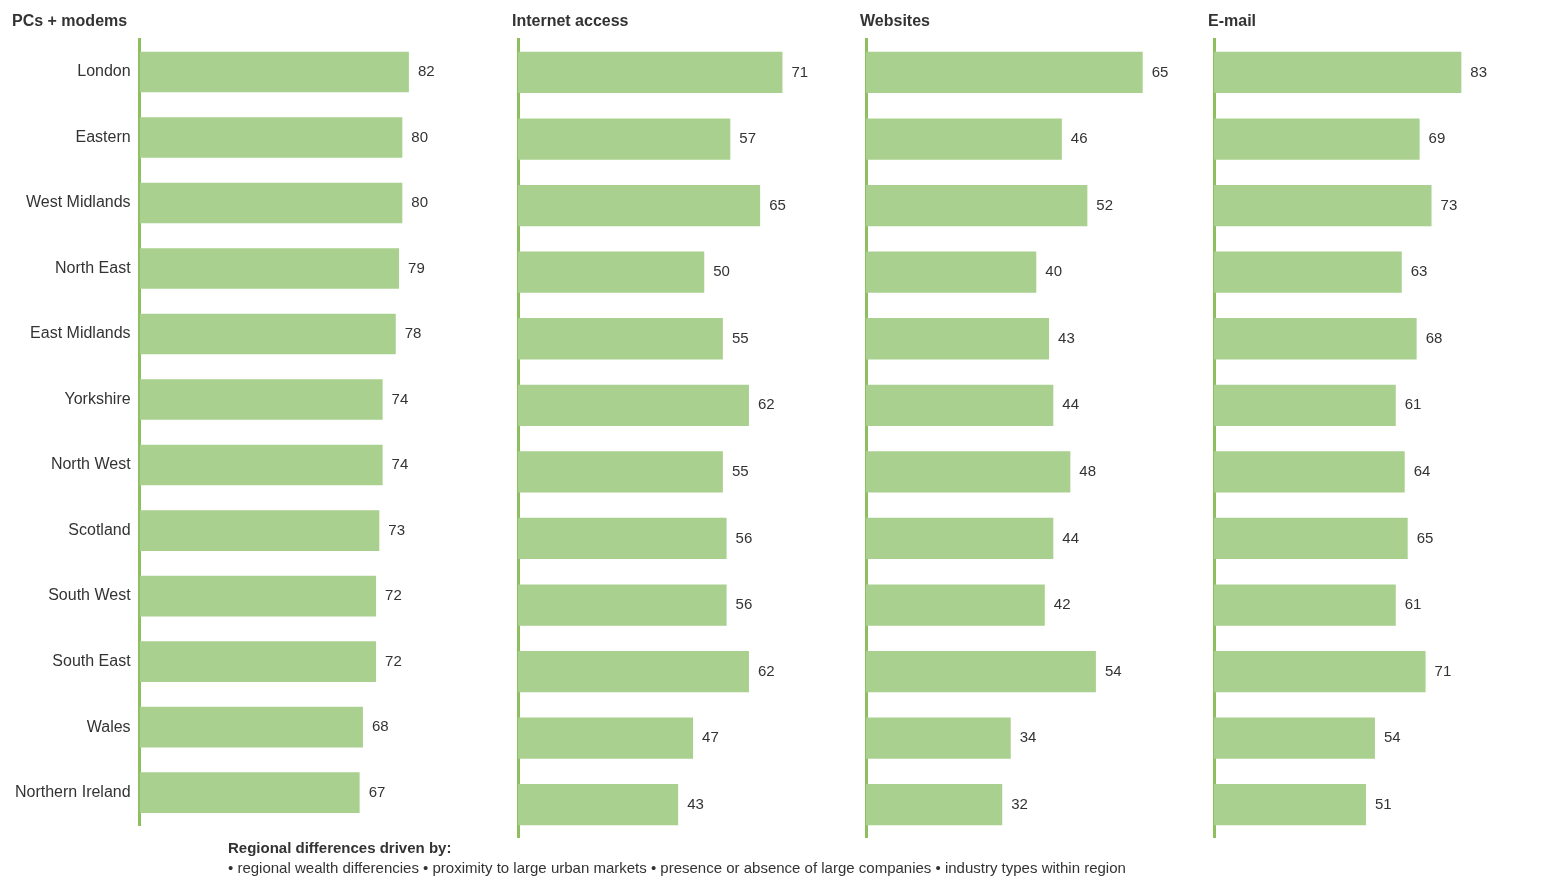 The height and width of the screenshot is (883, 1564). Describe the element at coordinates (1113, 670) in the screenshot. I see `data-label: 54` at that location.